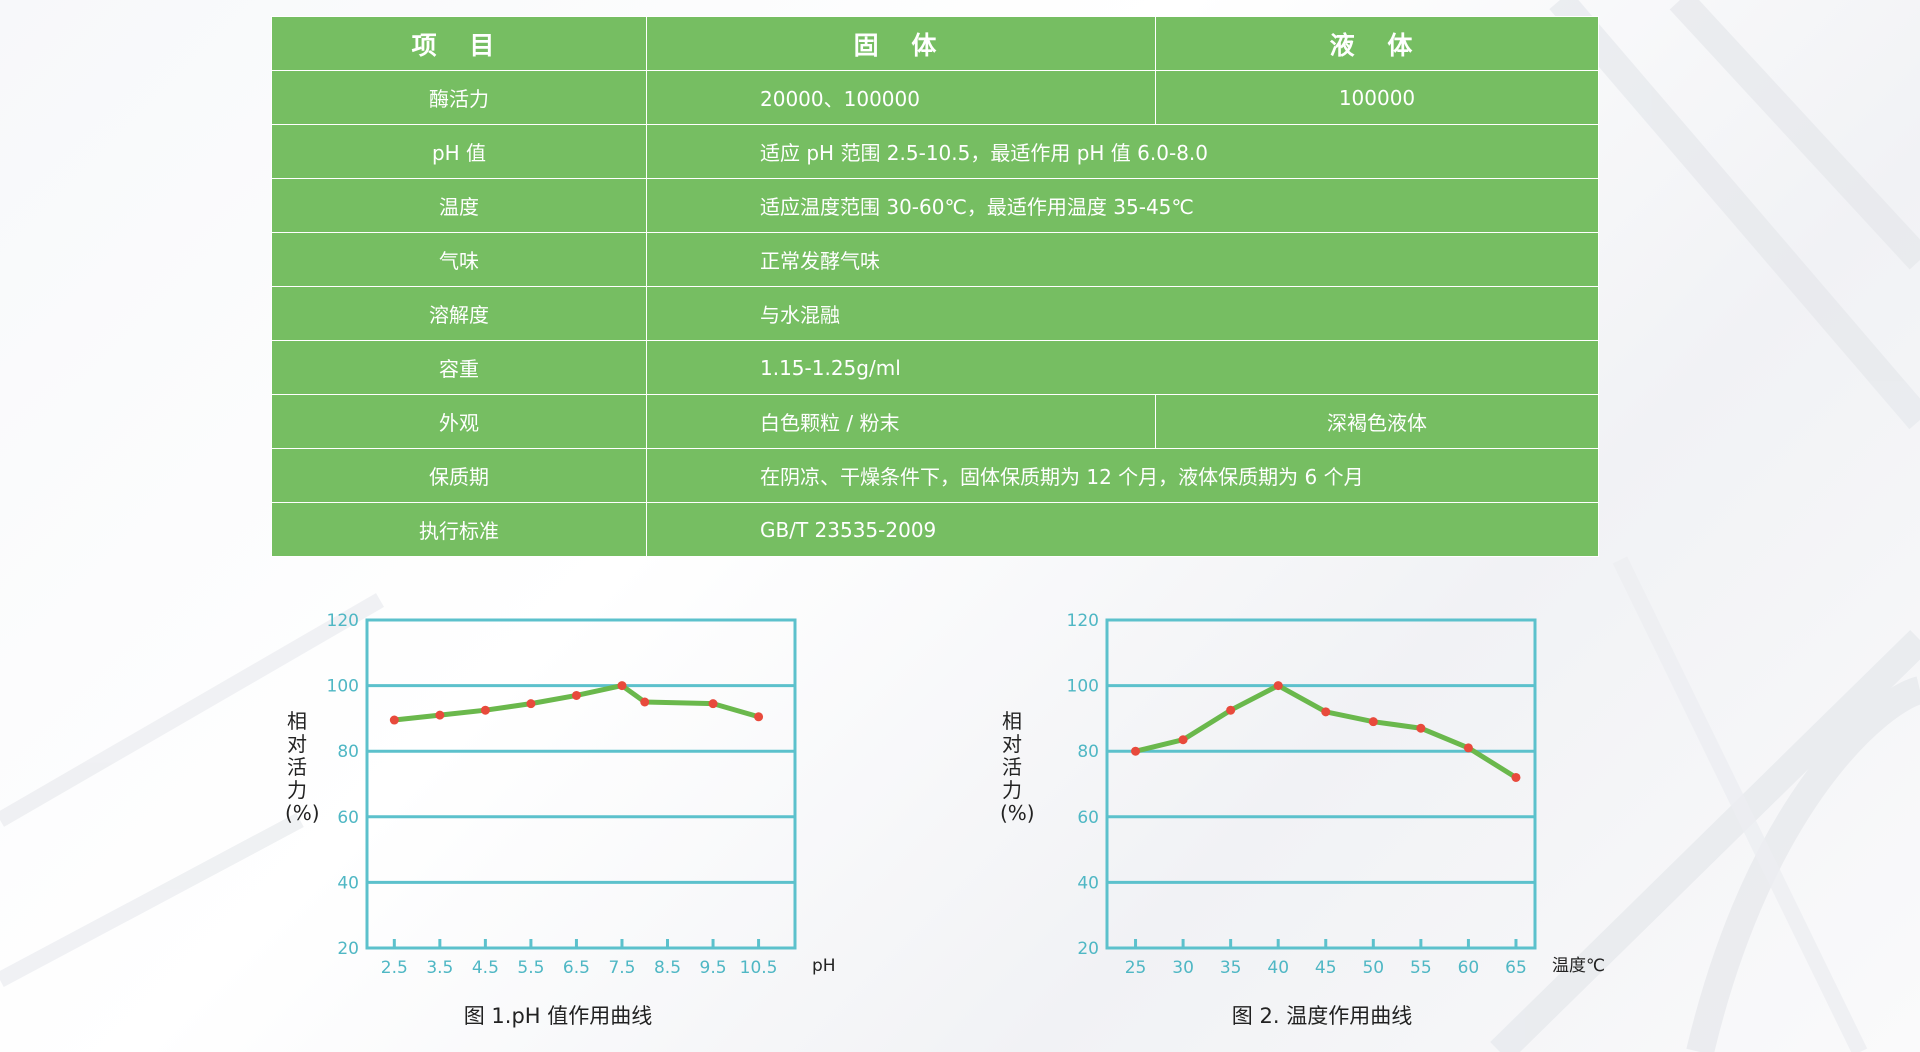 The image size is (1920, 1052). What do you see at coordinates (1231, 968) in the screenshot?
I see `x-tick-label: 35` at bounding box center [1231, 968].